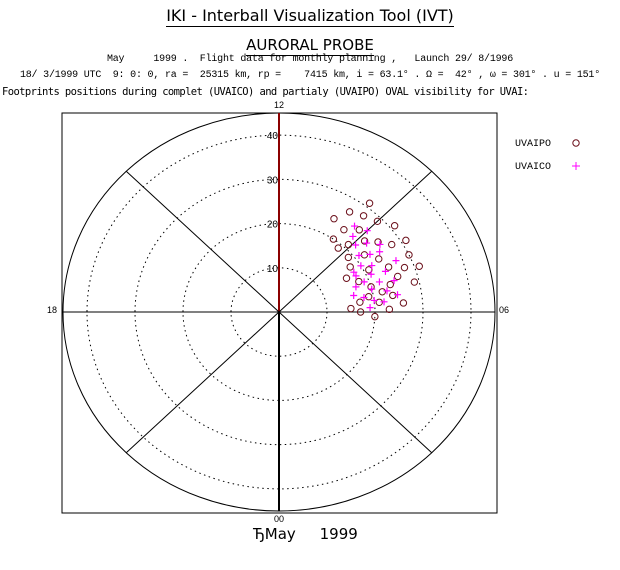 The image size is (620, 570). Describe the element at coordinates (273, 269) in the screenshot. I see `radial-tick-label-10: 10` at that location.